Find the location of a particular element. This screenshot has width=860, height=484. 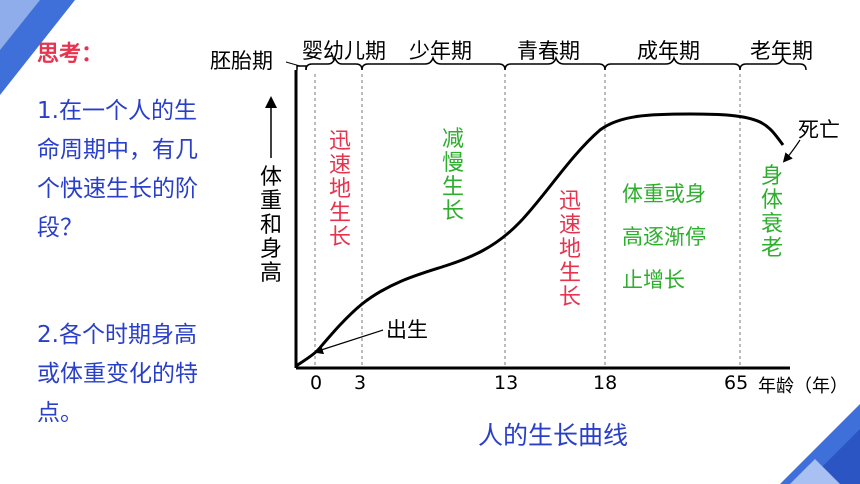

brace-infancy is located at coordinates (334, 63).